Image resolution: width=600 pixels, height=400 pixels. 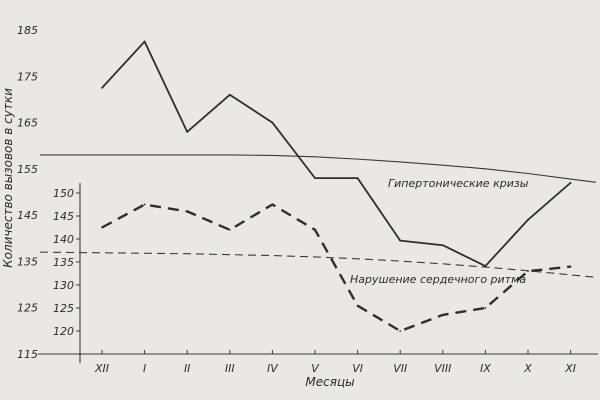 What do you see at coordinates (67, 273) in the screenshot?
I see `inner-y-axis: 120 125 130 135 140 145 150` at bounding box center [67, 273].